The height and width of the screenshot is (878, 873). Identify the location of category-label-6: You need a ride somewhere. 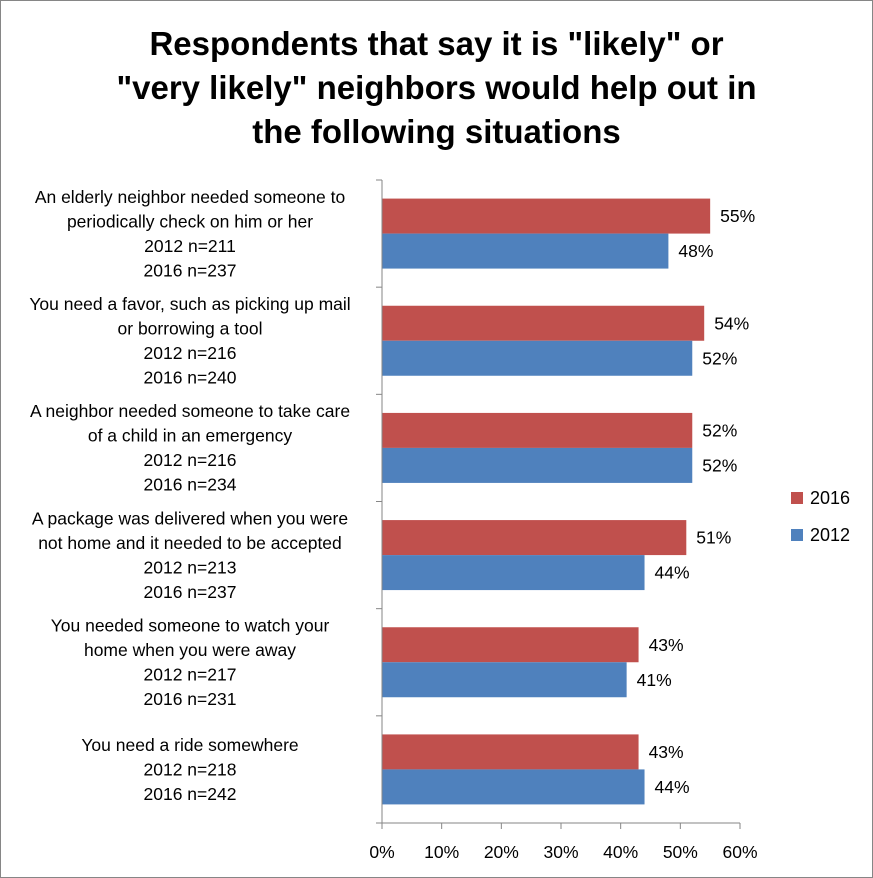
(189, 745).